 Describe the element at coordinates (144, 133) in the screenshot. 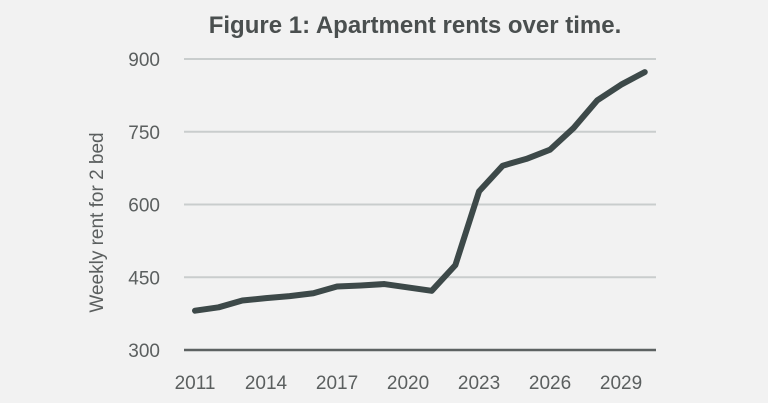

I see `y-tick-label: 750` at that location.